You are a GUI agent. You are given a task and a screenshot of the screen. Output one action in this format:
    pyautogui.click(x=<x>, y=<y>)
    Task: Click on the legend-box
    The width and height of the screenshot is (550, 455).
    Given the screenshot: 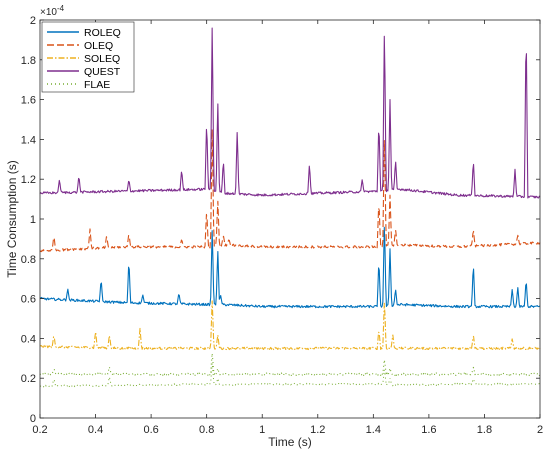 What is the action you would take?
    pyautogui.click(x=88, y=57)
    